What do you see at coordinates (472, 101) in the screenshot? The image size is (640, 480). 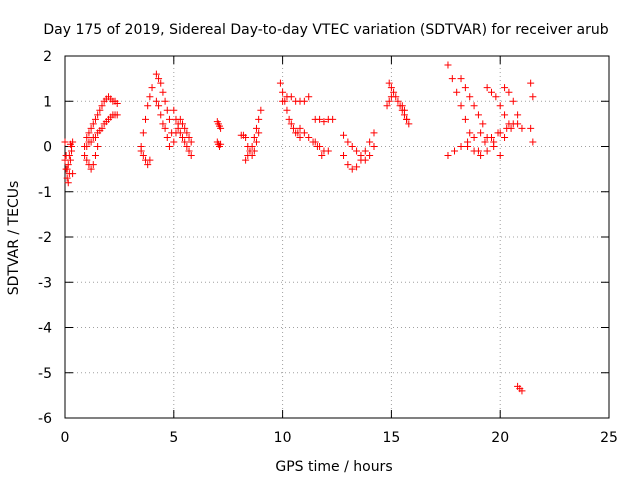 I see `series-seg-ab` at bounding box center [472, 101].